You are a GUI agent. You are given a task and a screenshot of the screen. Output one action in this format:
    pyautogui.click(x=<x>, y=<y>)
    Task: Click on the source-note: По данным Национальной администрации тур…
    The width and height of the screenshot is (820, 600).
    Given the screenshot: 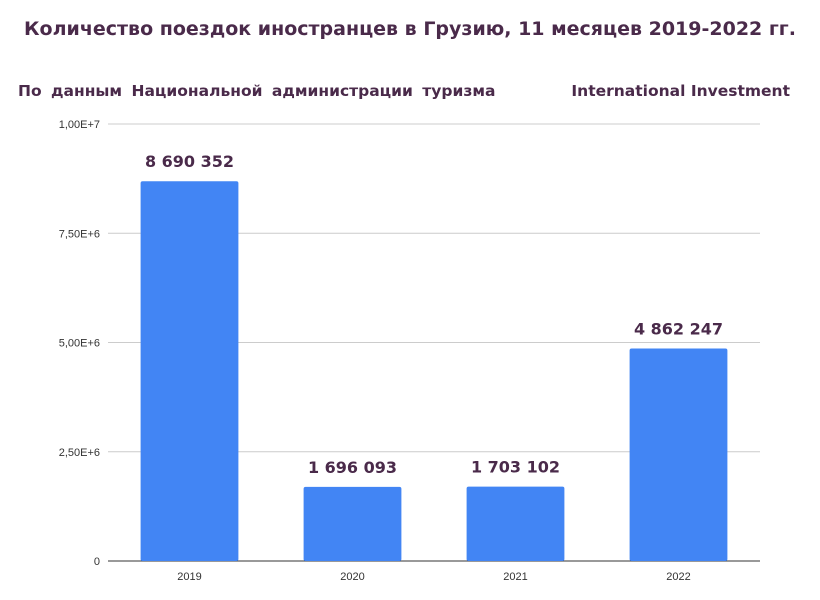 What is the action you would take?
    pyautogui.click(x=257, y=91)
    